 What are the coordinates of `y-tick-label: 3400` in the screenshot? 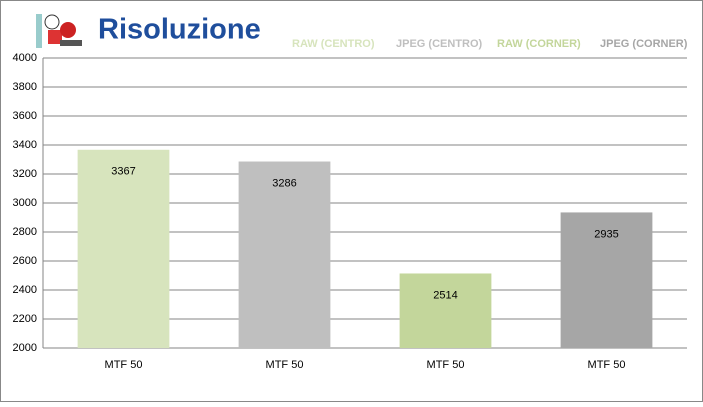 It's located at (25, 145).